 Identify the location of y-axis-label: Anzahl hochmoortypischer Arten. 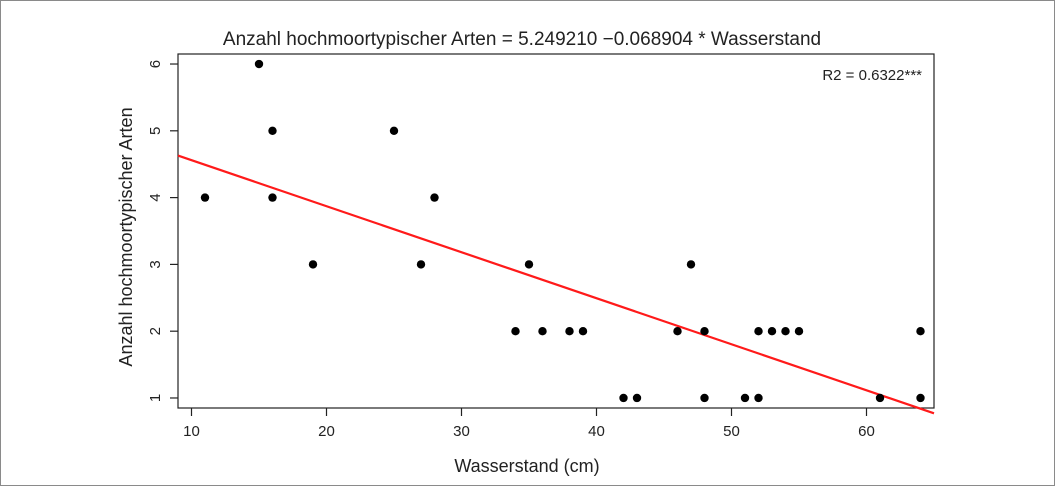
(126, 236).